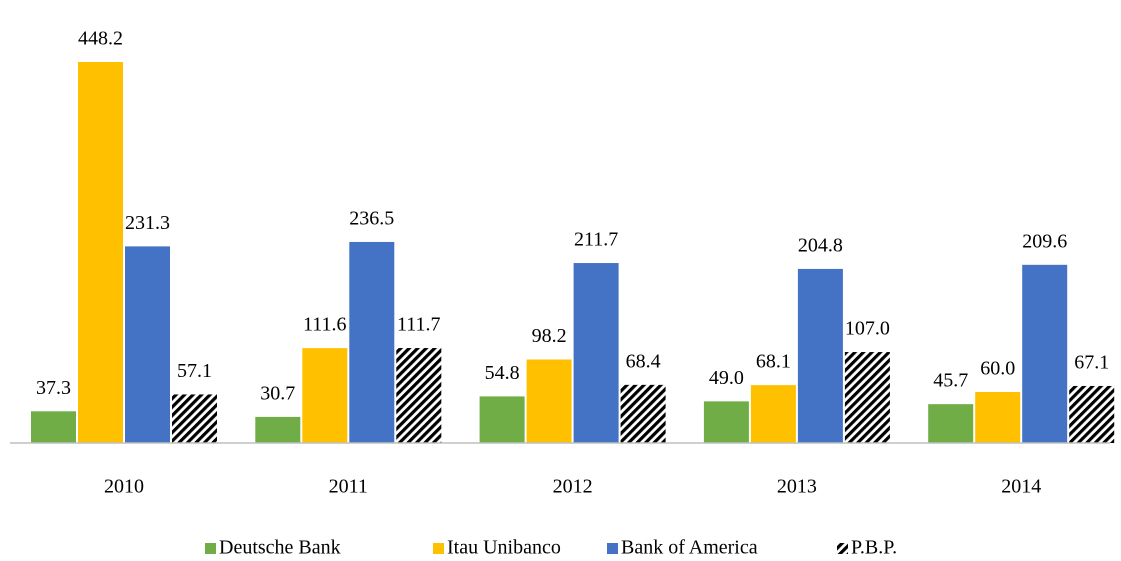 Image resolution: width=1121 pixels, height=561 pixels. I want to click on data-label: 209.6, so click(1044, 241).